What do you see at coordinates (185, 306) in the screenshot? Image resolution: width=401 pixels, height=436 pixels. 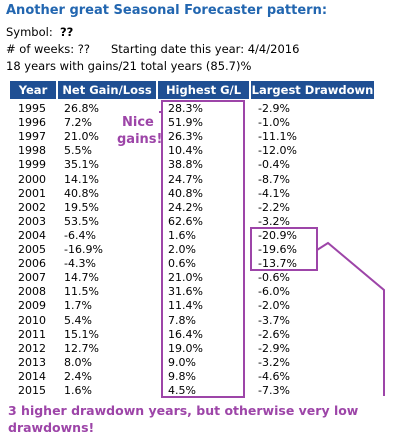 I see `cell: 11.4%` at bounding box center [185, 306].